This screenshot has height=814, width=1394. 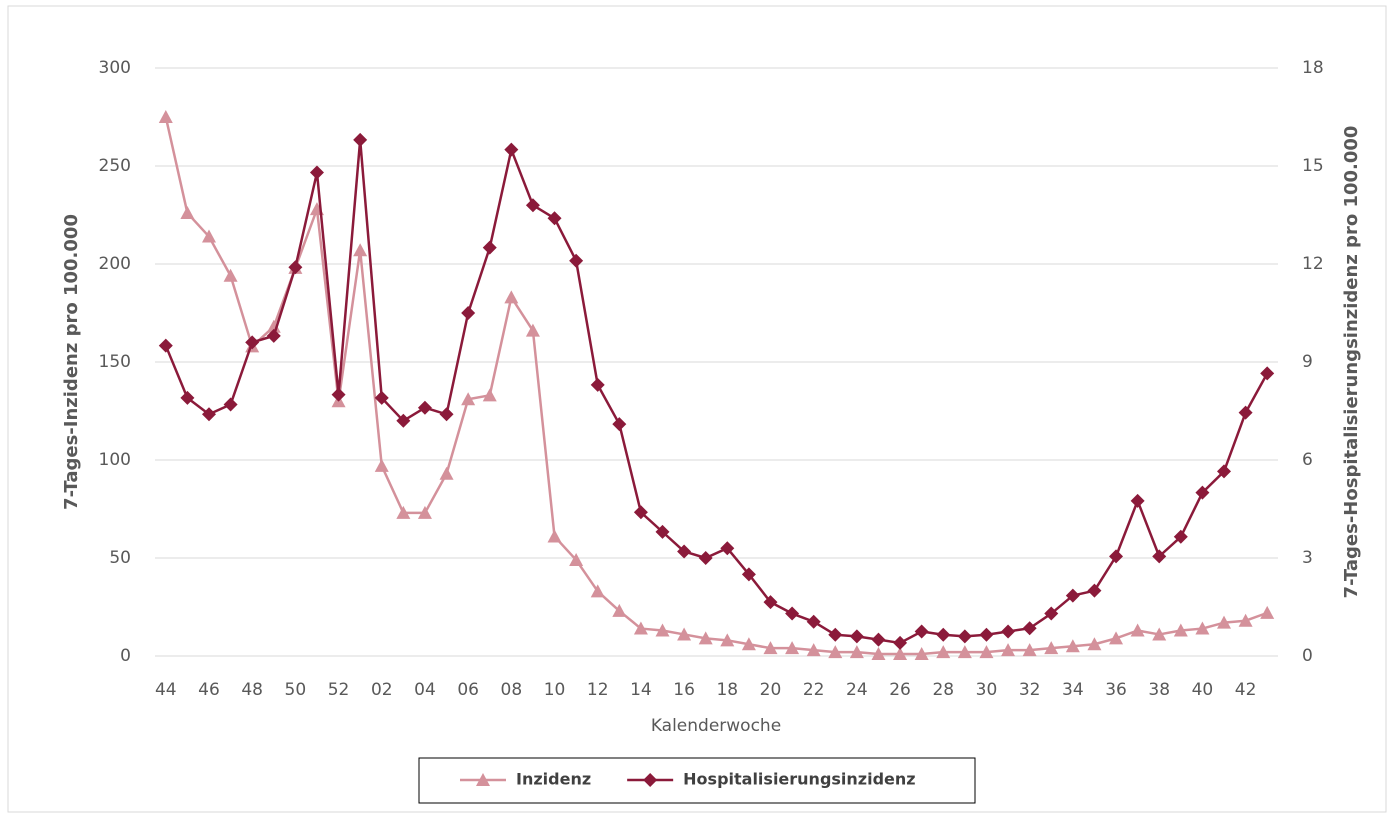 What do you see at coordinates (1313, 68) in the screenshot?
I see `y2-tick-label: 18` at bounding box center [1313, 68].